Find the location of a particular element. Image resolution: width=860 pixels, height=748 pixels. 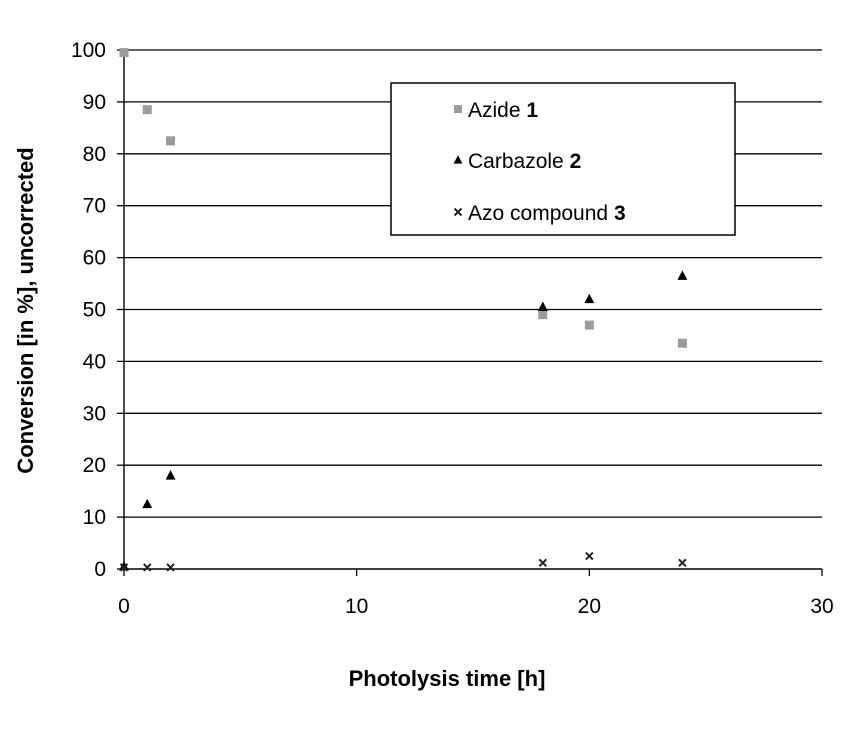

legend-series-name: Carbazole is located at coordinates (519, 161).